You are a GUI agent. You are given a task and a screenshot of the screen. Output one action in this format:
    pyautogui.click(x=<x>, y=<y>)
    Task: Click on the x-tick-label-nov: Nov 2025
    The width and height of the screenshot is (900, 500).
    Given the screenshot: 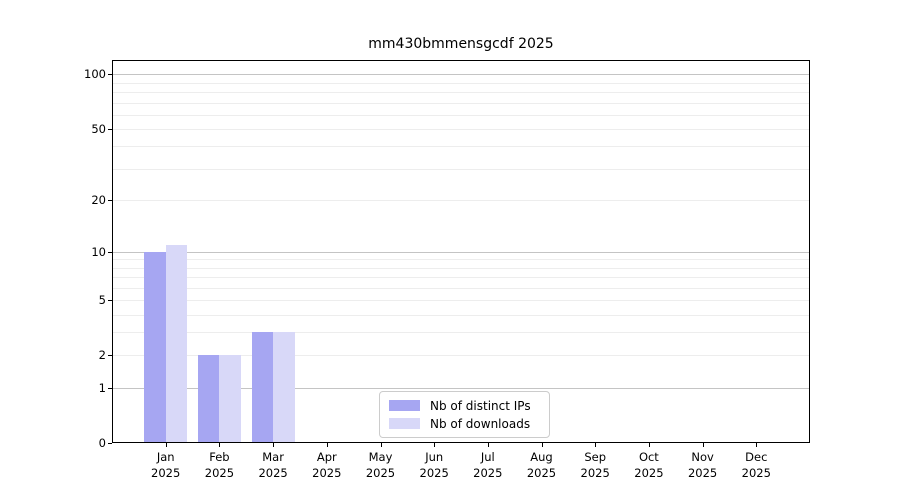 What is the action you would take?
    pyautogui.click(x=703, y=465)
    